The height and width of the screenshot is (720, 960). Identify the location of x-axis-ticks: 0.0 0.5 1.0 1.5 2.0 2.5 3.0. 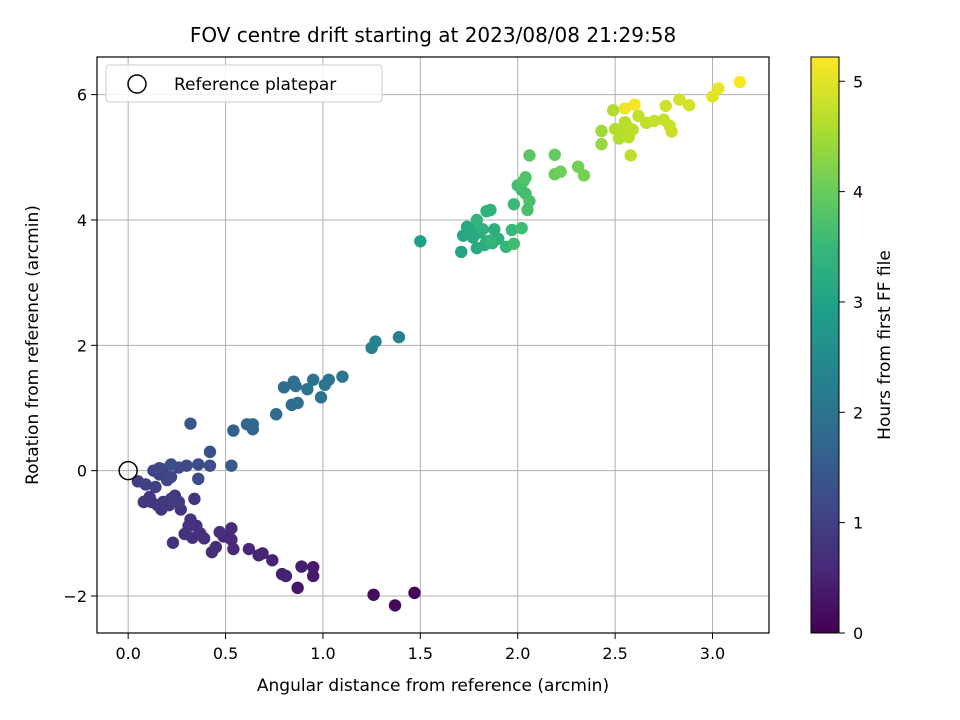
(420, 648).